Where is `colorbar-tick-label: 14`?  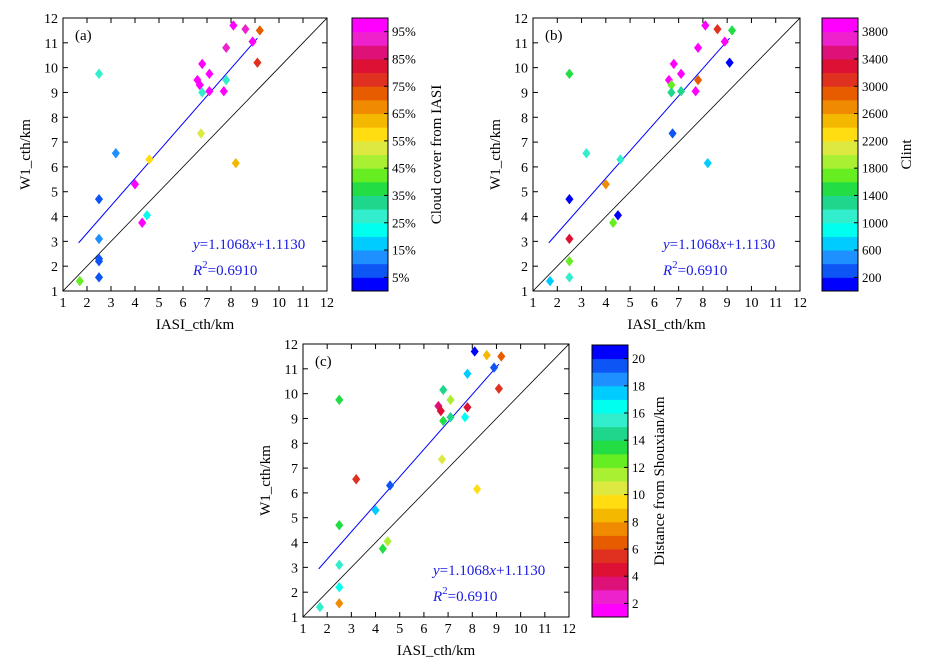 colorbar-tick-label: 14 is located at coordinates (639, 440).